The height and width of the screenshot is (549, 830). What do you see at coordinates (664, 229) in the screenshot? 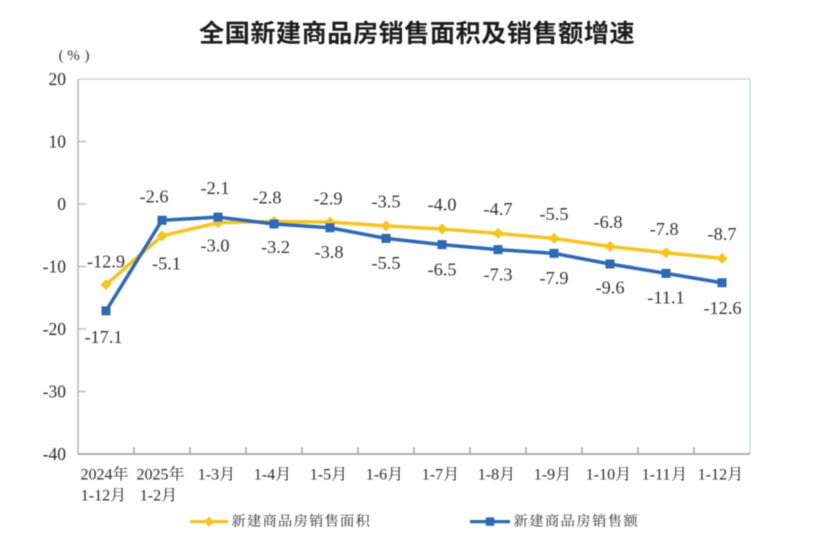
I see `svg-text: -7.8` at bounding box center [664, 229].